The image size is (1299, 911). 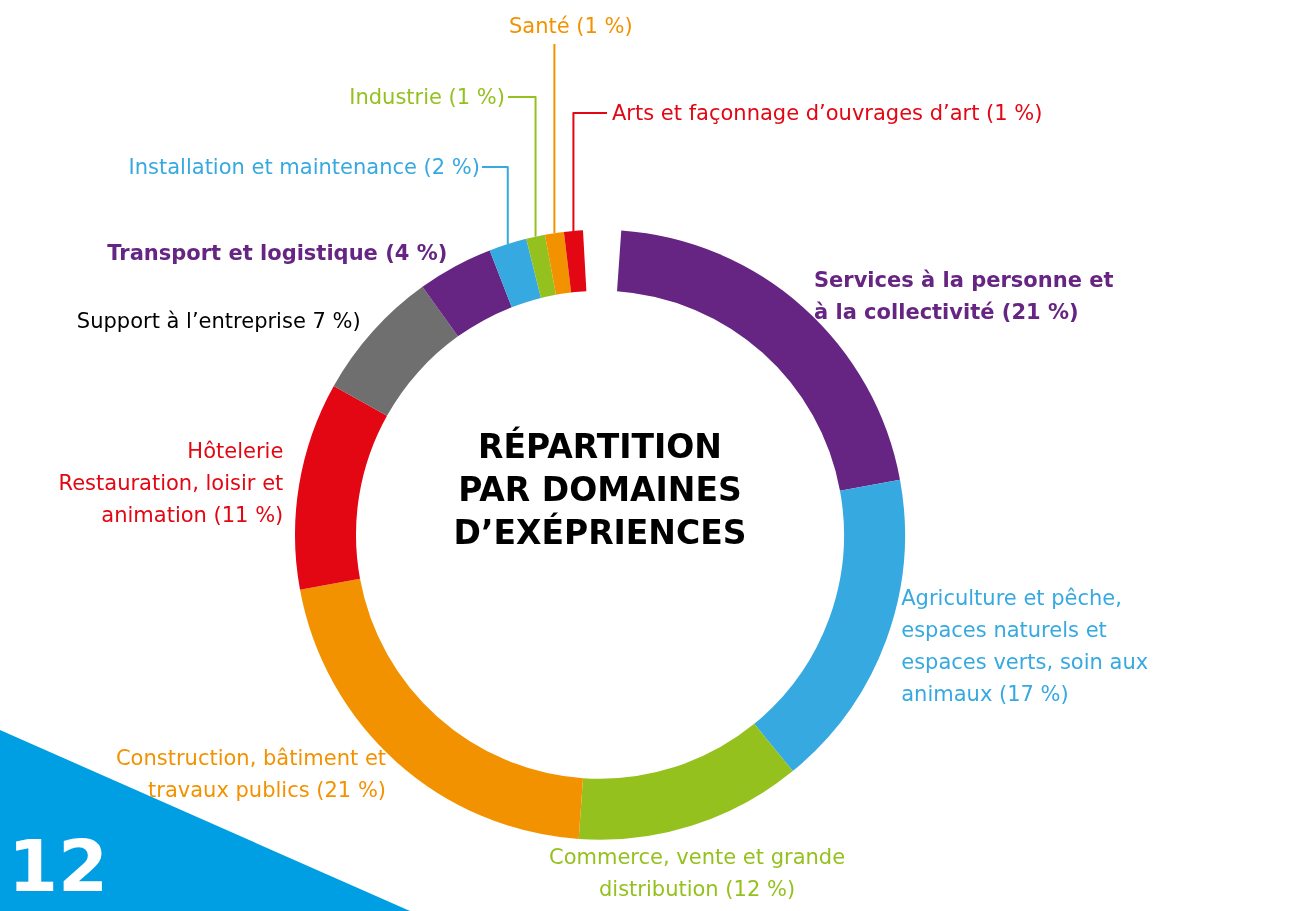 What do you see at coordinates (697, 873) in the screenshot?
I see `slice-label: Commerce, vente et grande distribution (12 %)` at bounding box center [697, 873].